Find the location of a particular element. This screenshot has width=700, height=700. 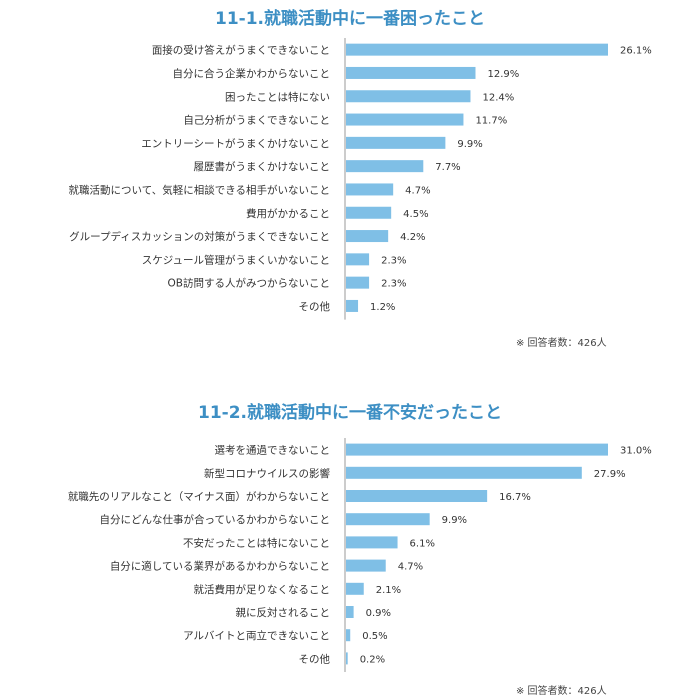

chart2-value-label: 9.9% is located at coordinates (454, 520).